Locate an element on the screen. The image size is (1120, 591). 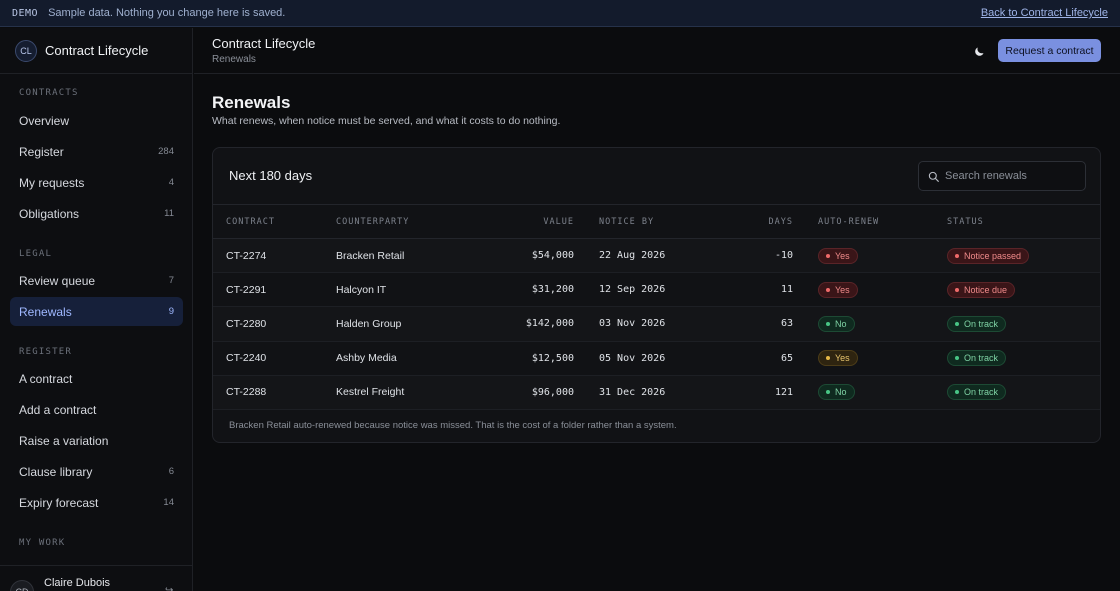
contract-value: $142,000 is located at coordinates (549, 324).